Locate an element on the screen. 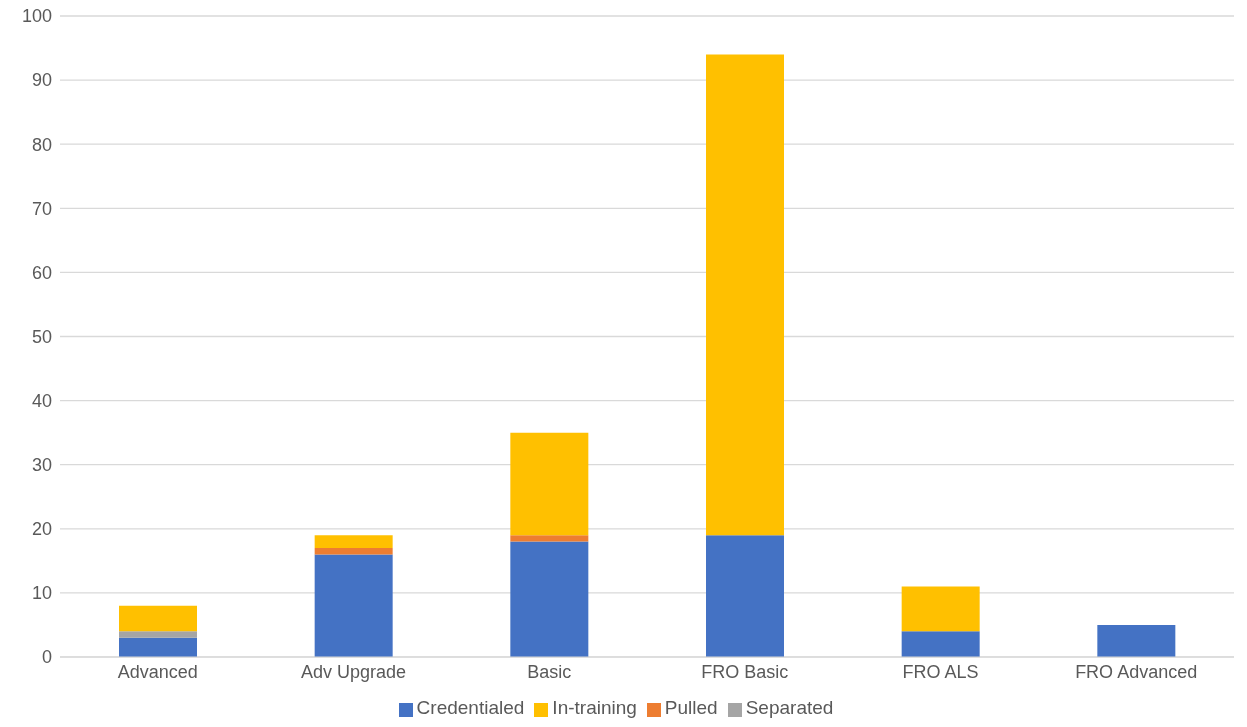  legend-label: Separated is located at coordinates (789, 707).